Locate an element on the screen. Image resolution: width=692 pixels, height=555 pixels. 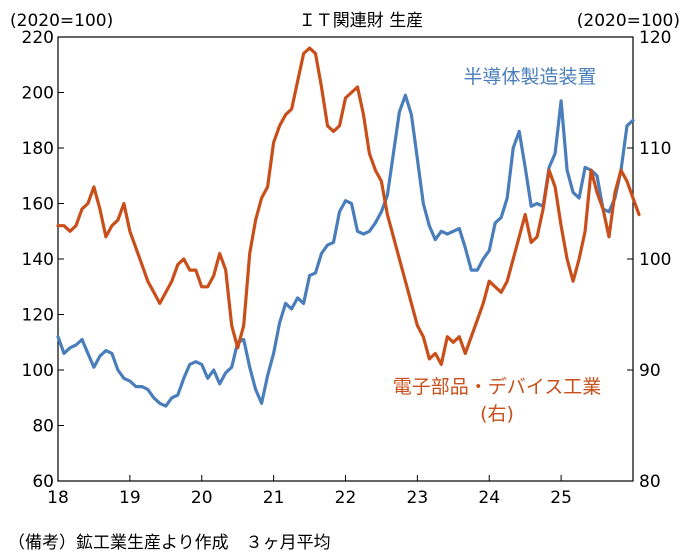
x-tick-label: 22 is located at coordinates (346, 498).